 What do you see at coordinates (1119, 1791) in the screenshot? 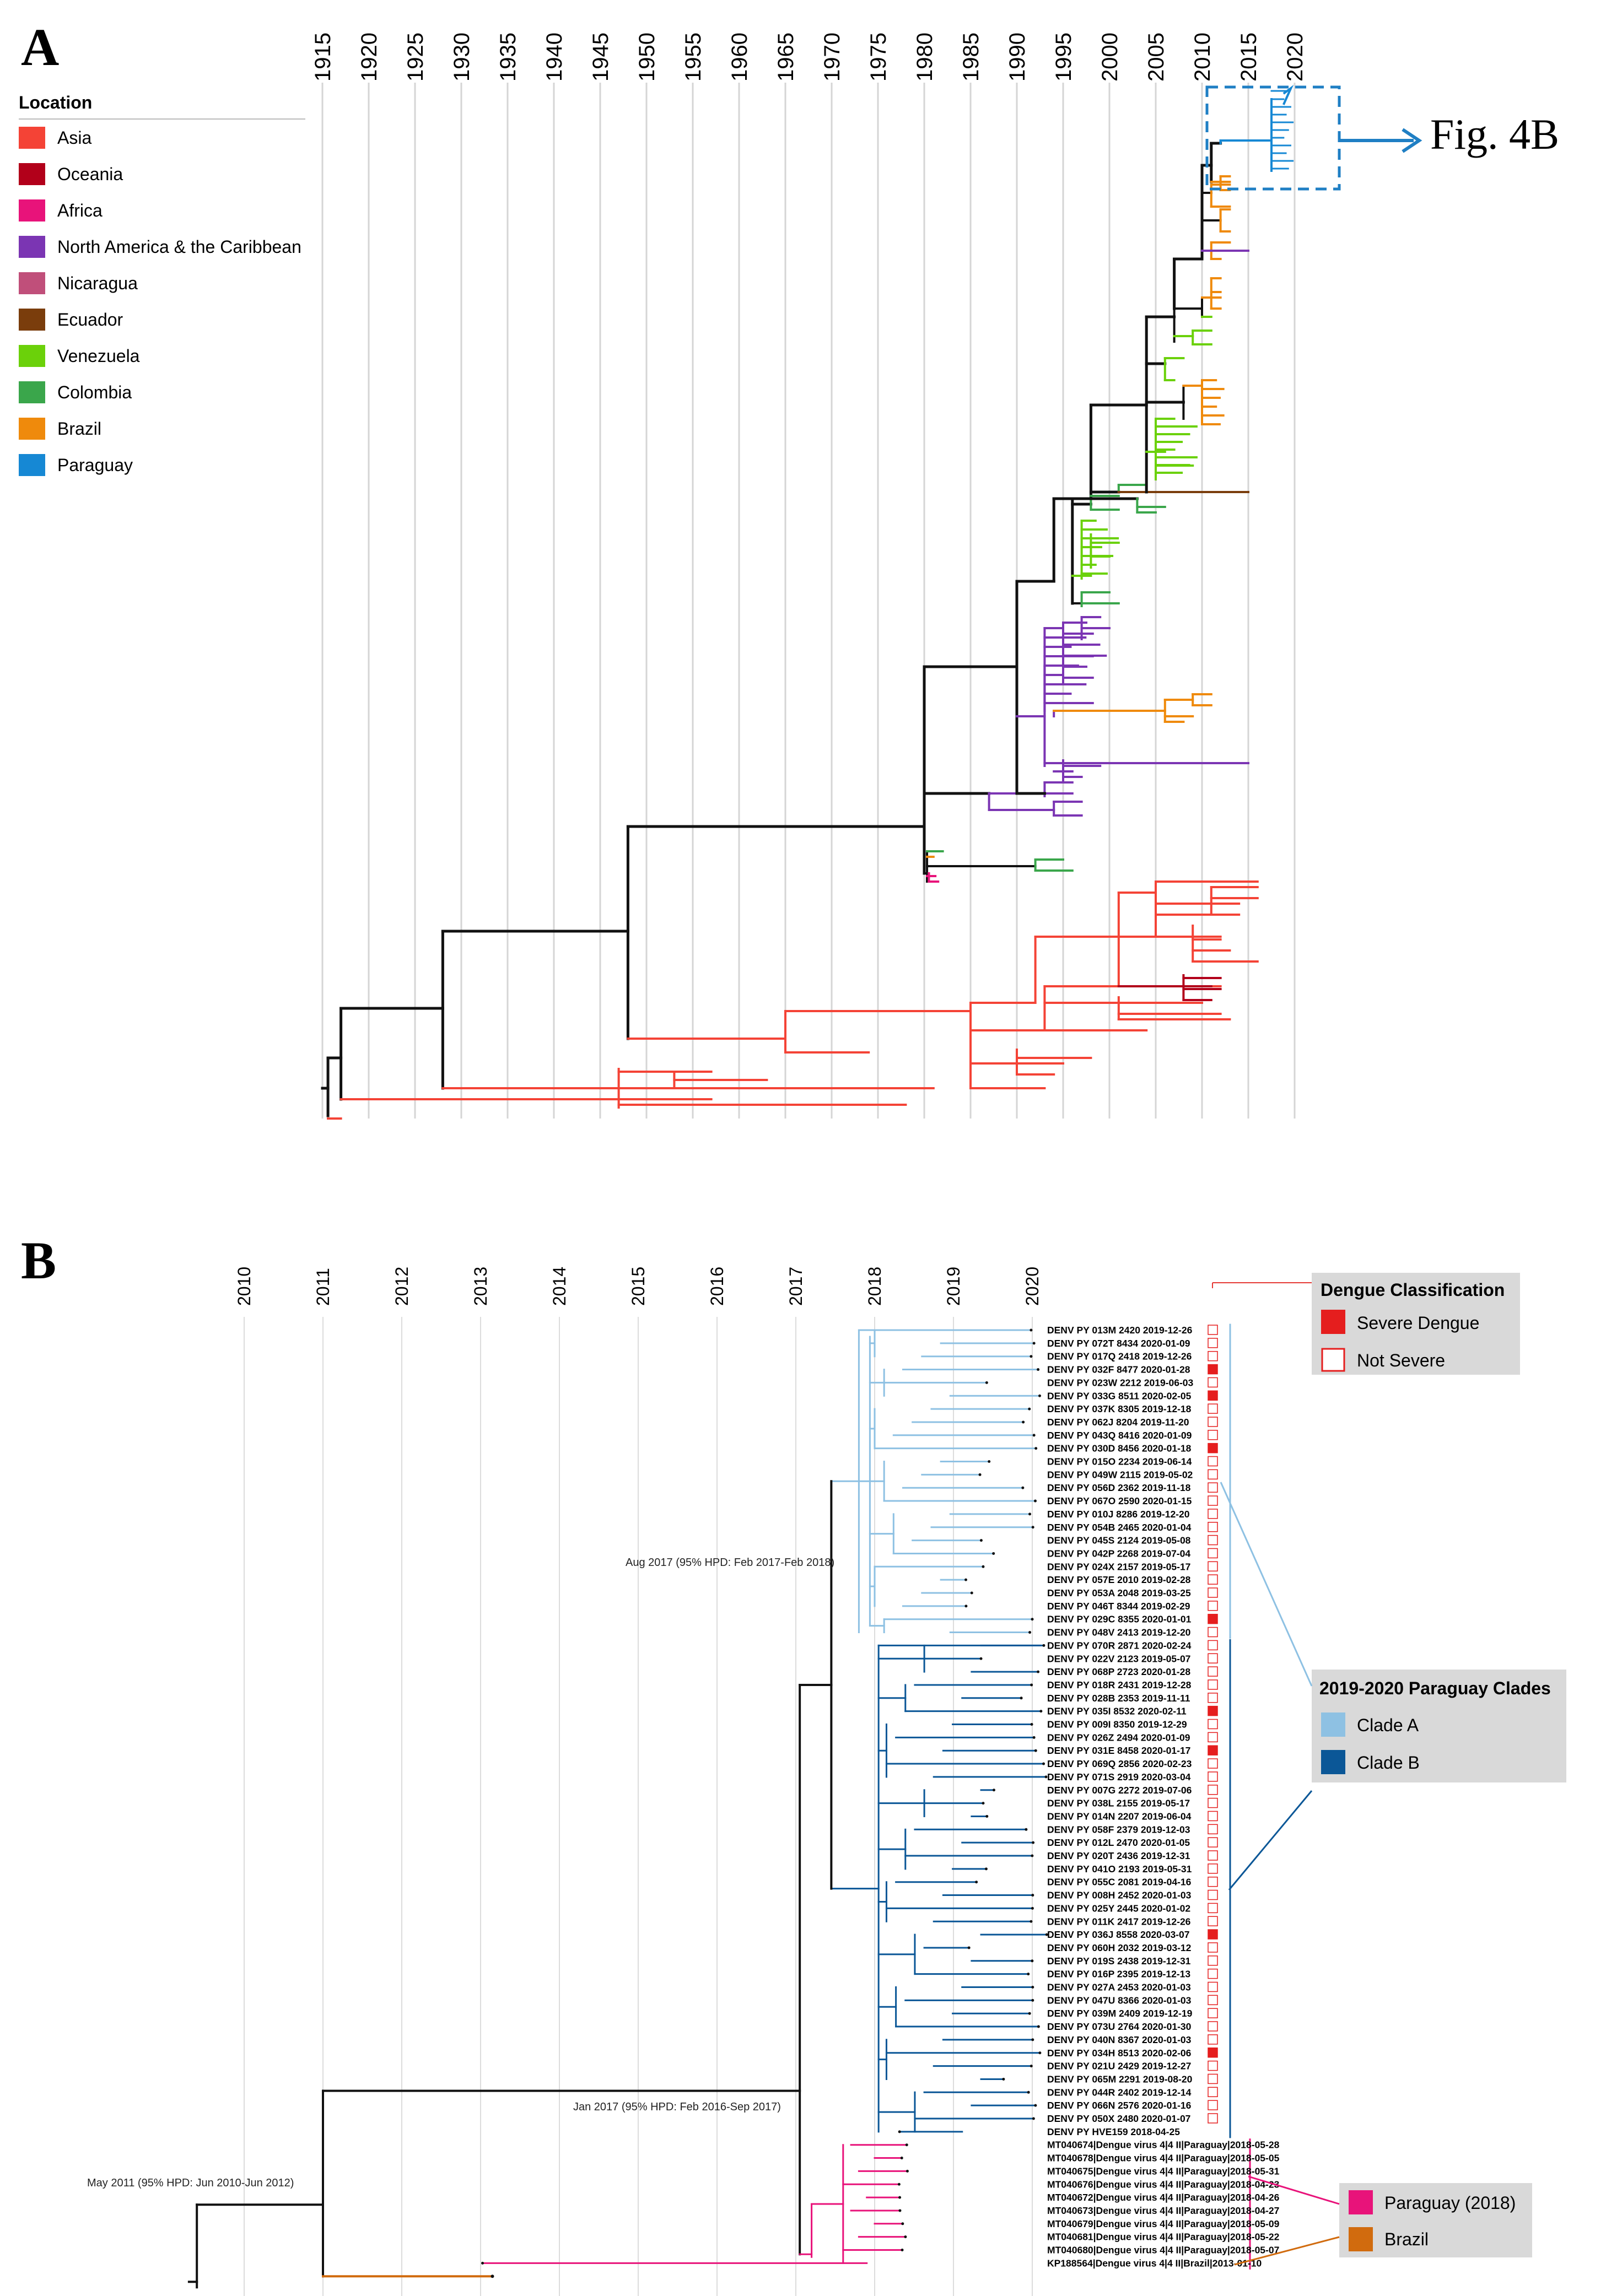
I see `tip-label: DENV PY 007G 2272 2019-07-06` at bounding box center [1119, 1791].